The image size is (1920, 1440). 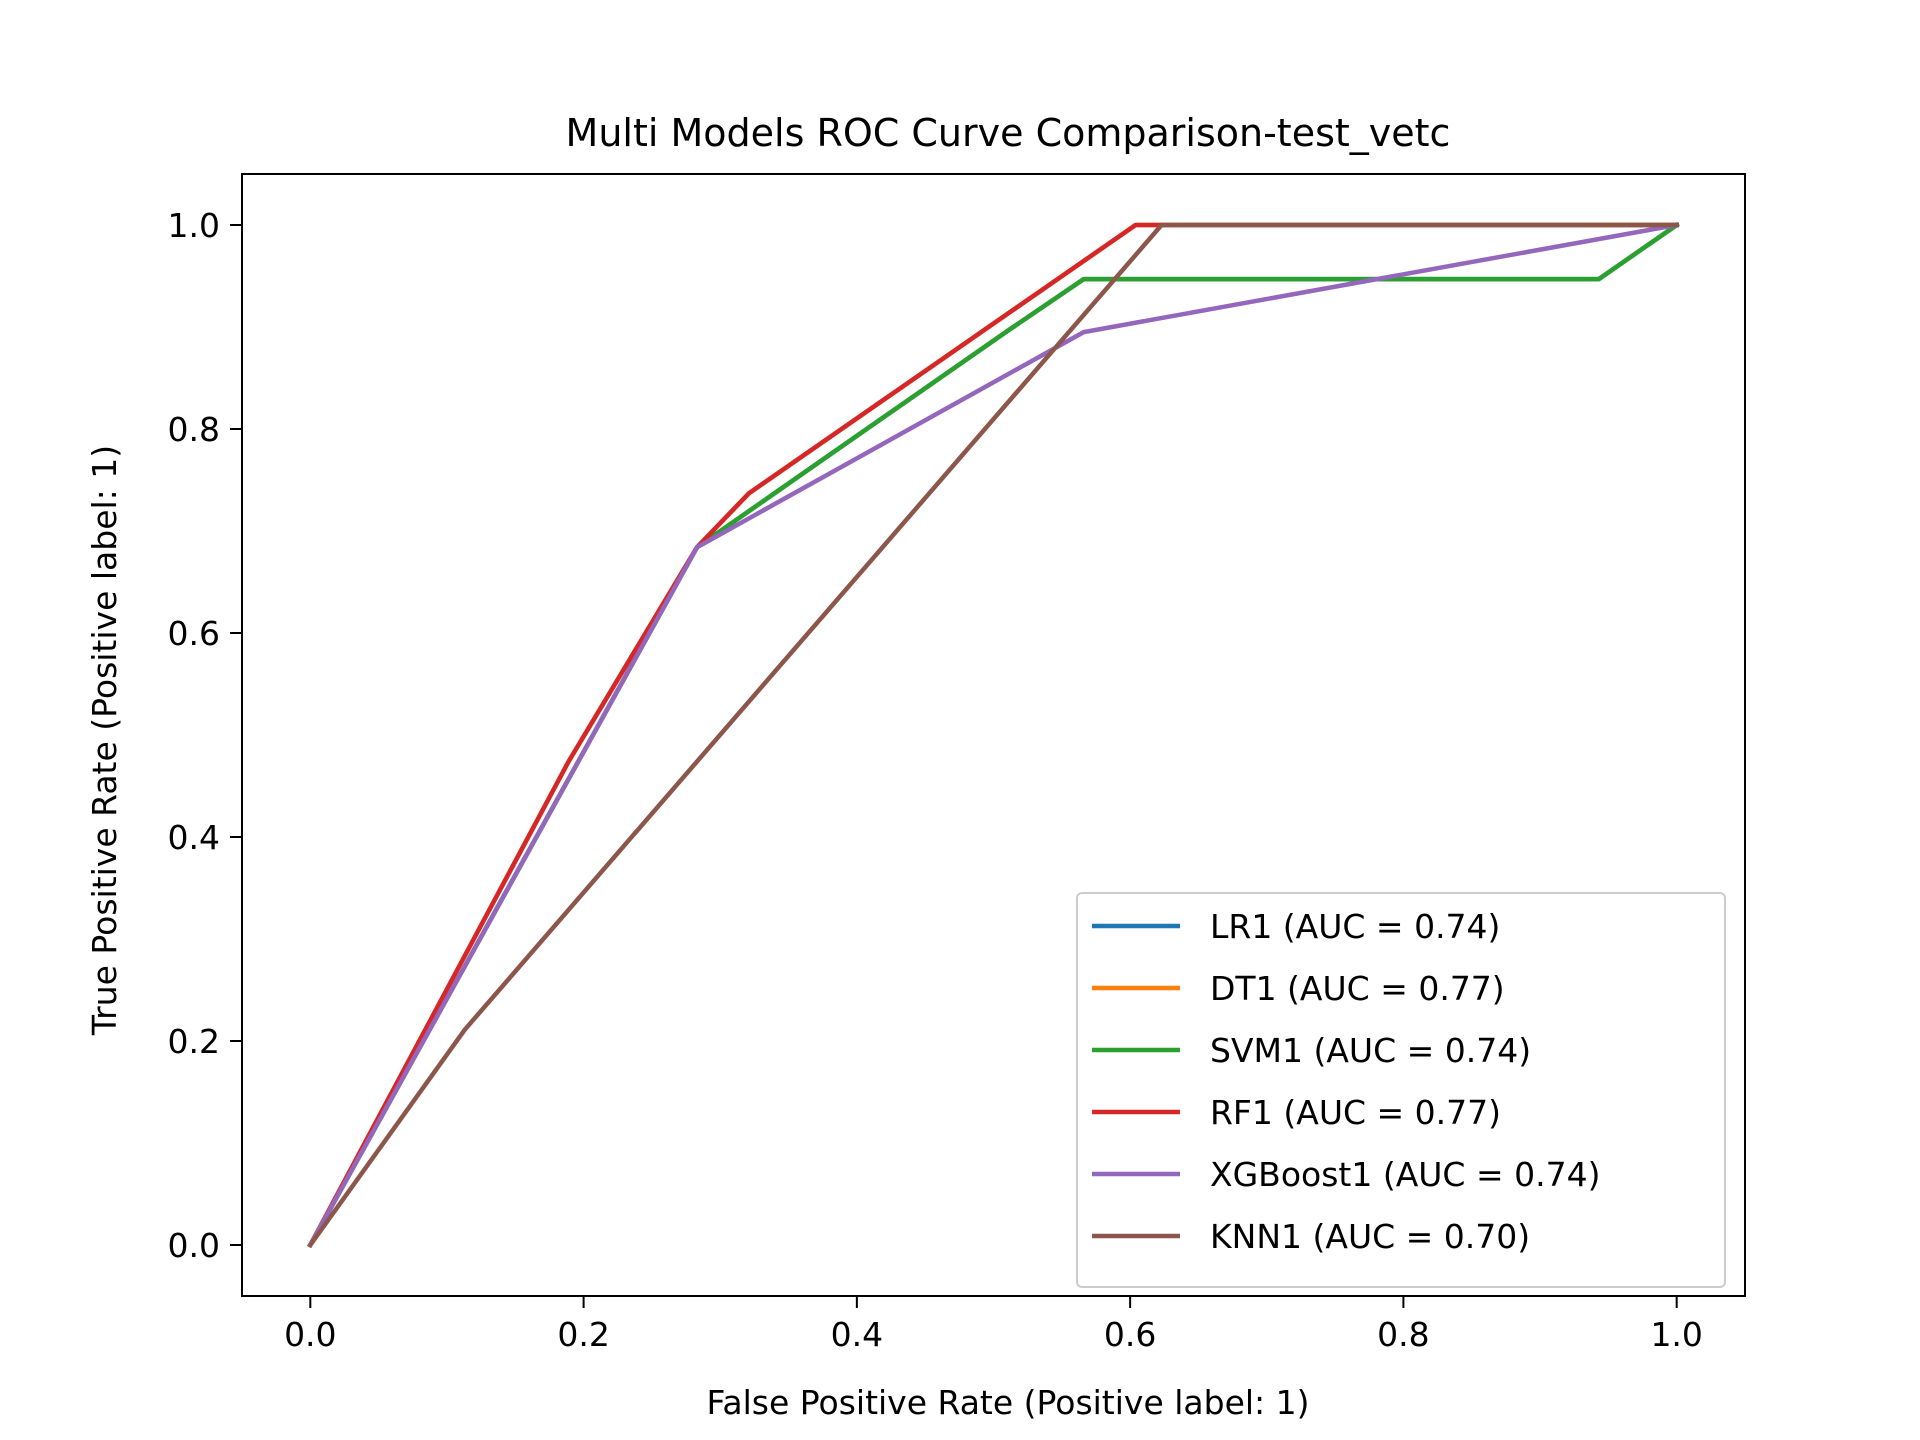 What do you see at coordinates (310, 1334) in the screenshot?
I see `x-tick-label: 0.0` at bounding box center [310, 1334].